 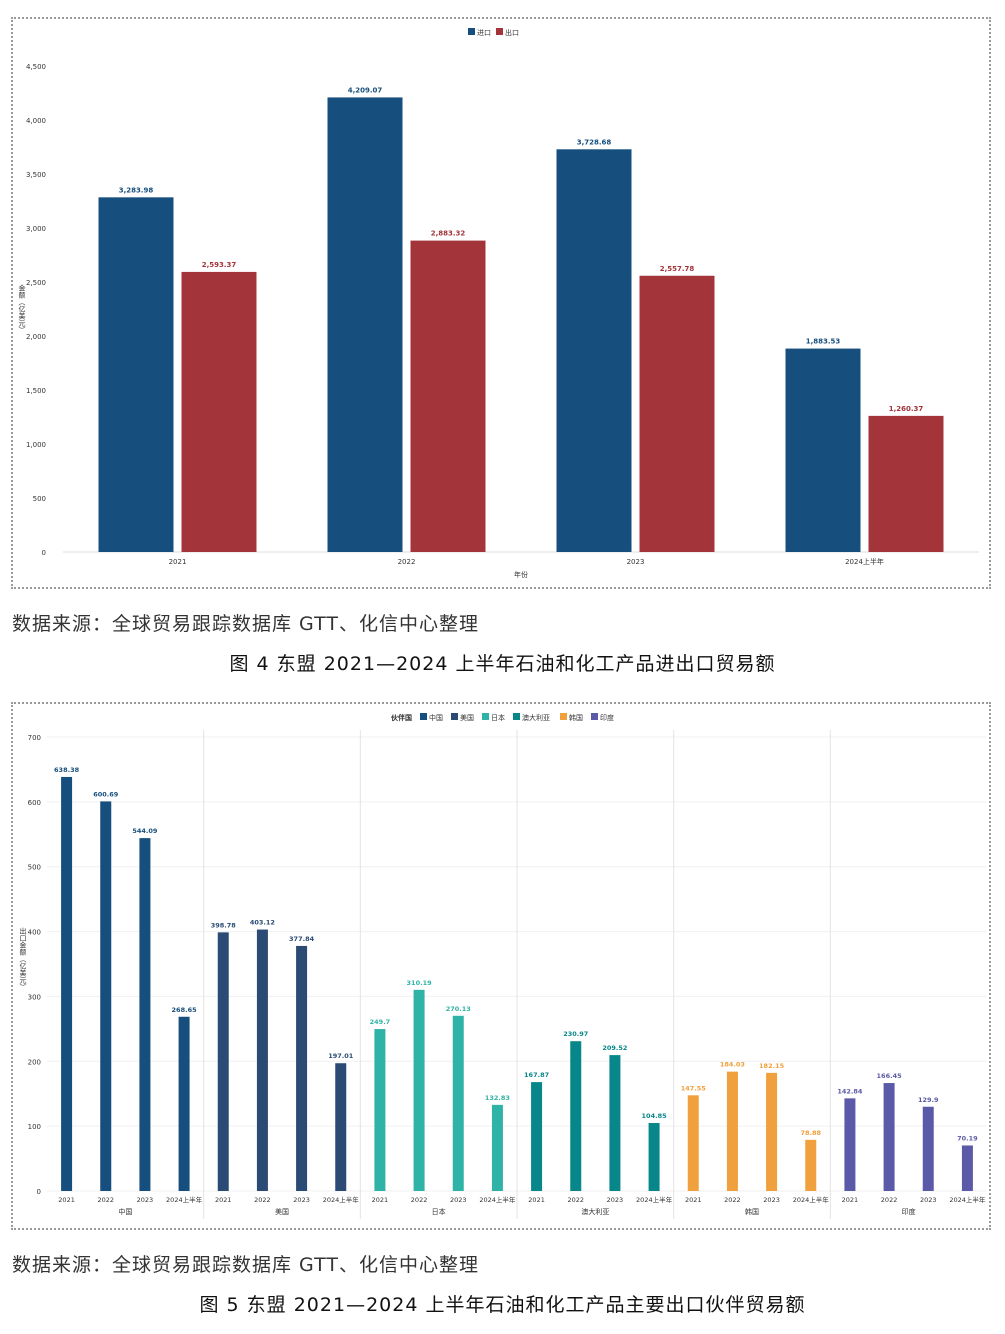 I want to click on y-tick-label: 1,000, so click(x=36, y=445).